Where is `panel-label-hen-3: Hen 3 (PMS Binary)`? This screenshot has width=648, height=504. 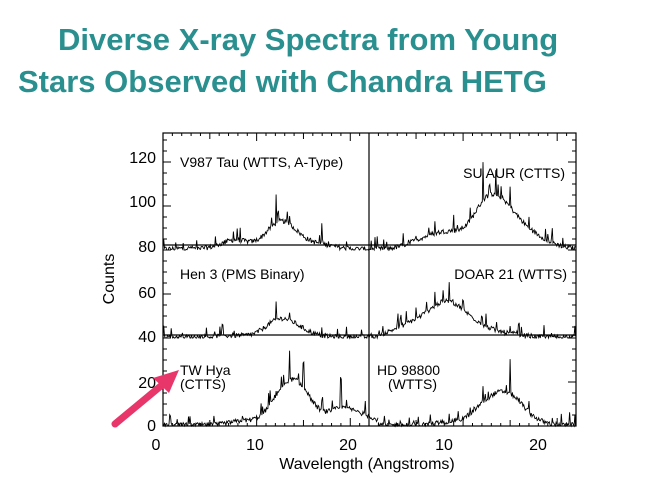 panel-label-hen-3: Hen 3 (PMS Binary) is located at coordinates (242, 274).